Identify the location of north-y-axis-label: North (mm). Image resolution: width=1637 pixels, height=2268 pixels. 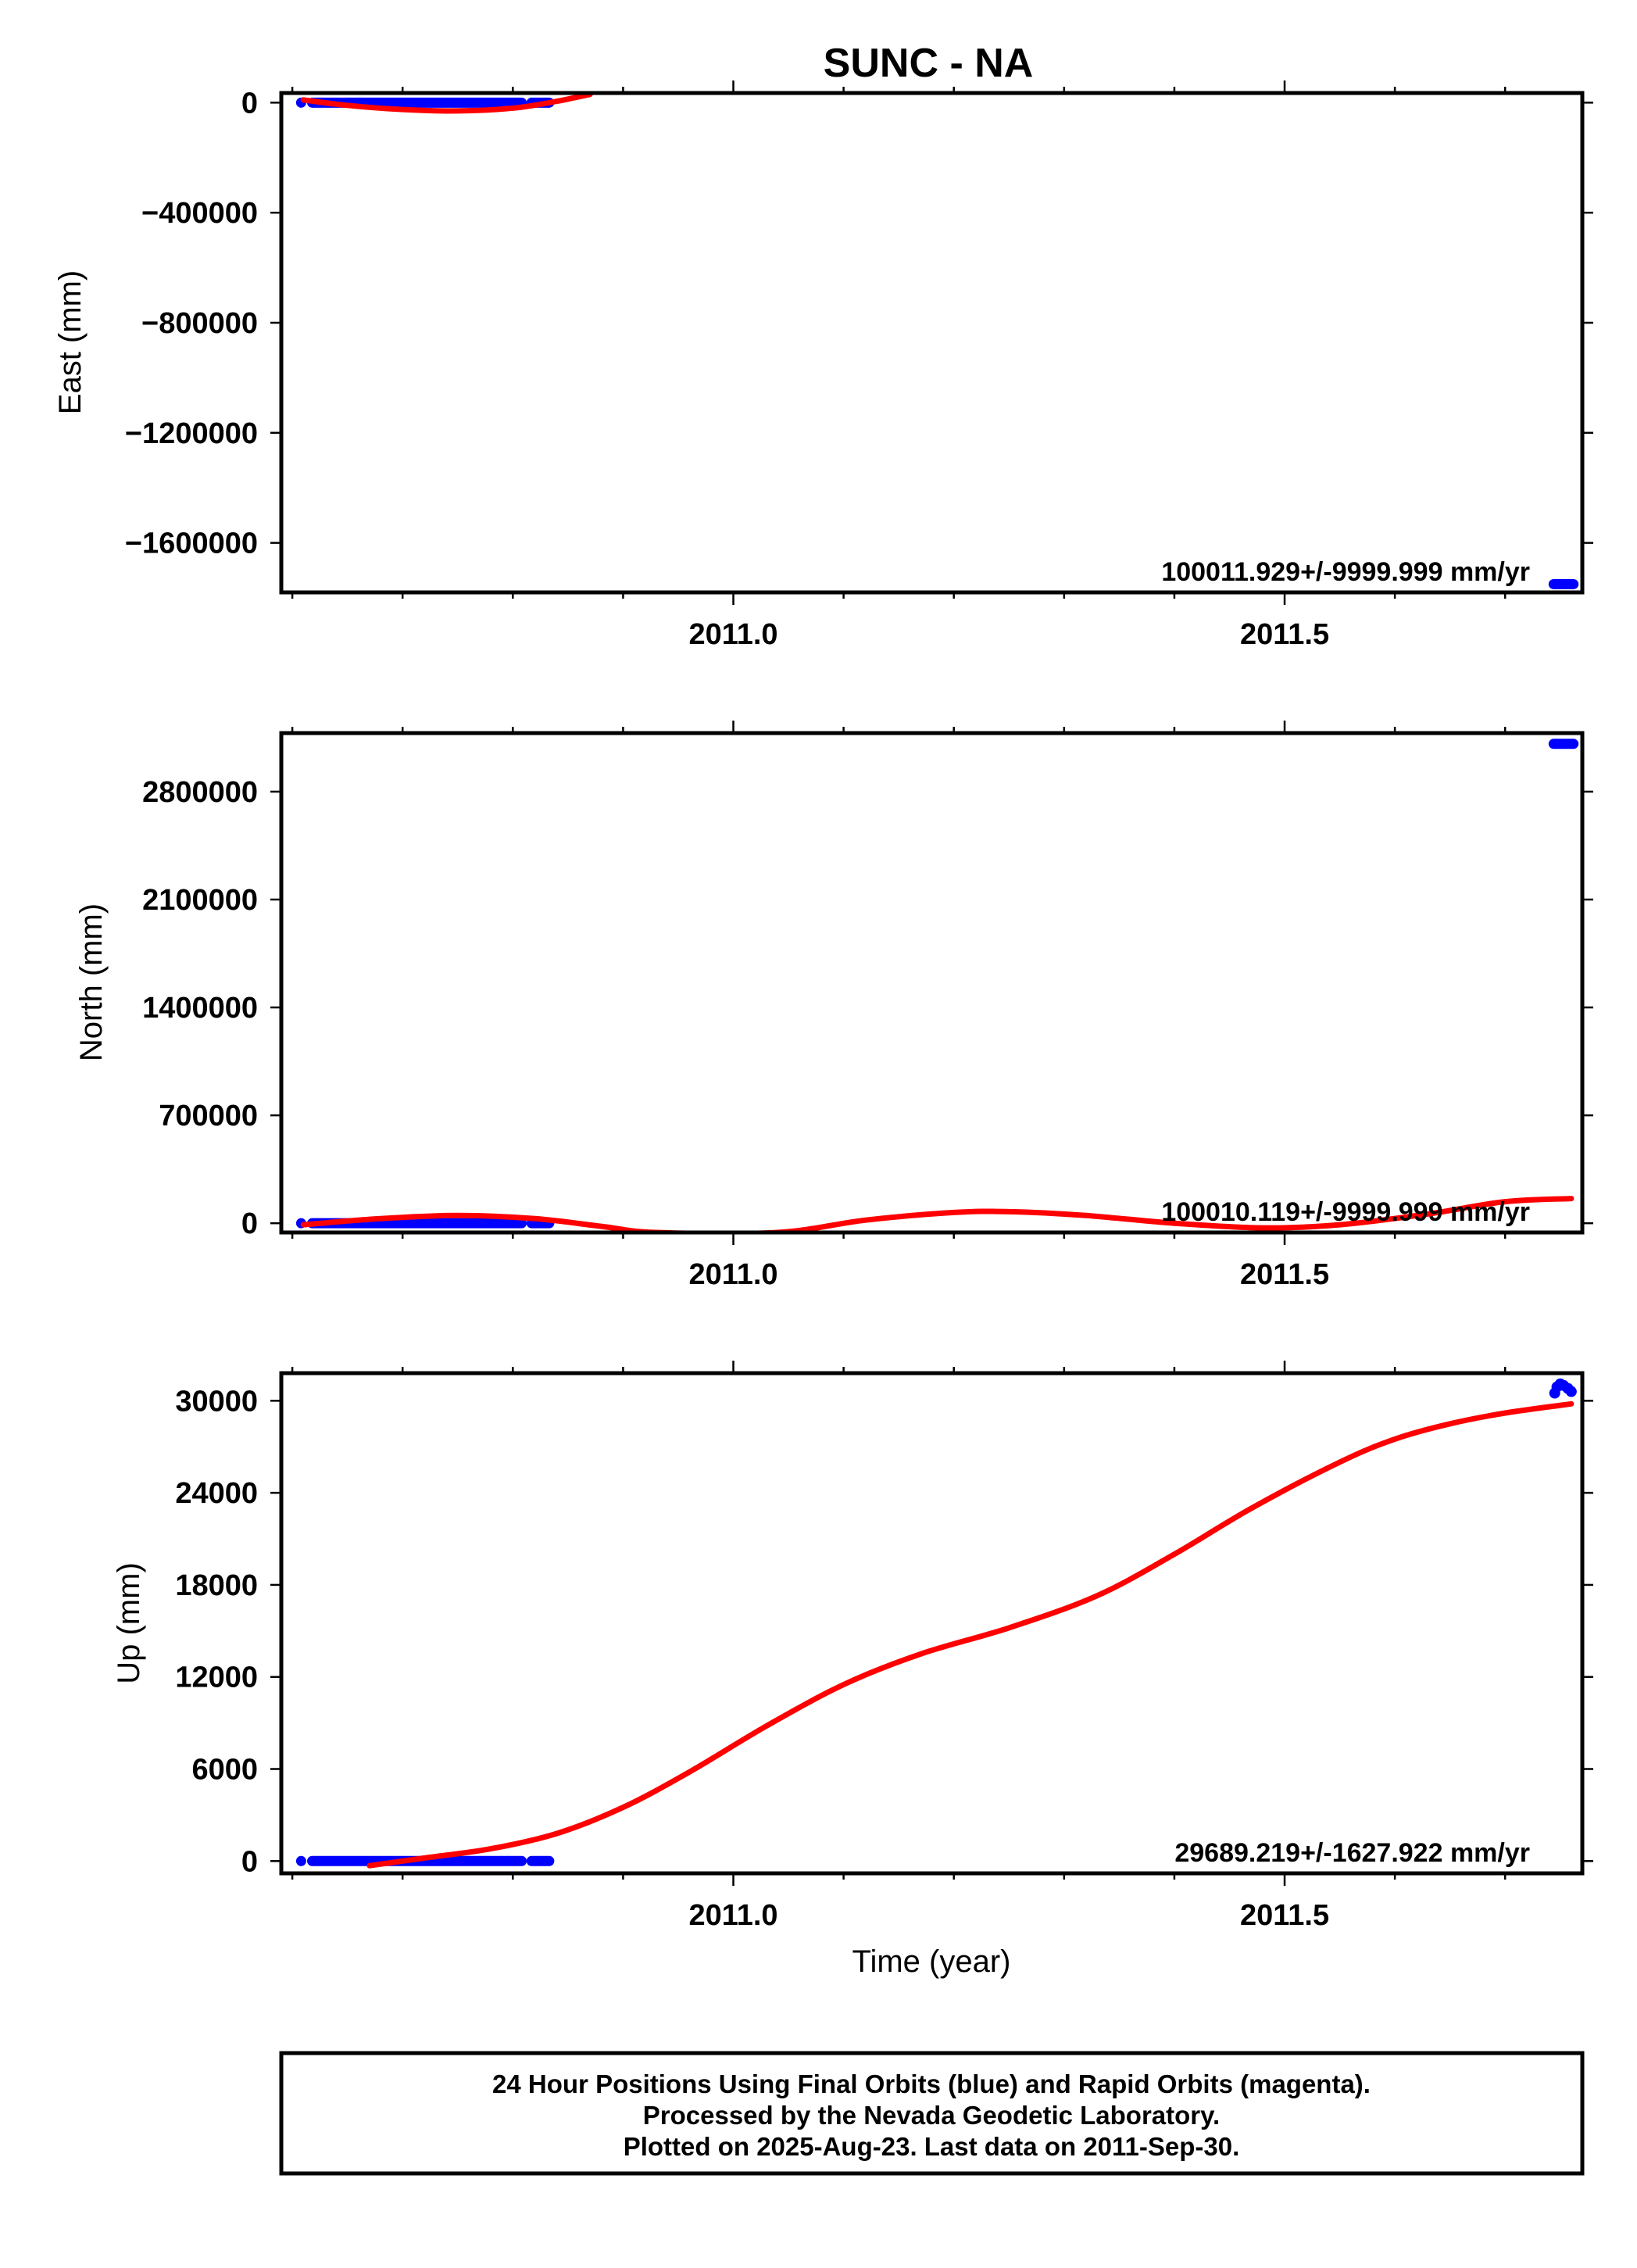
(91, 982).